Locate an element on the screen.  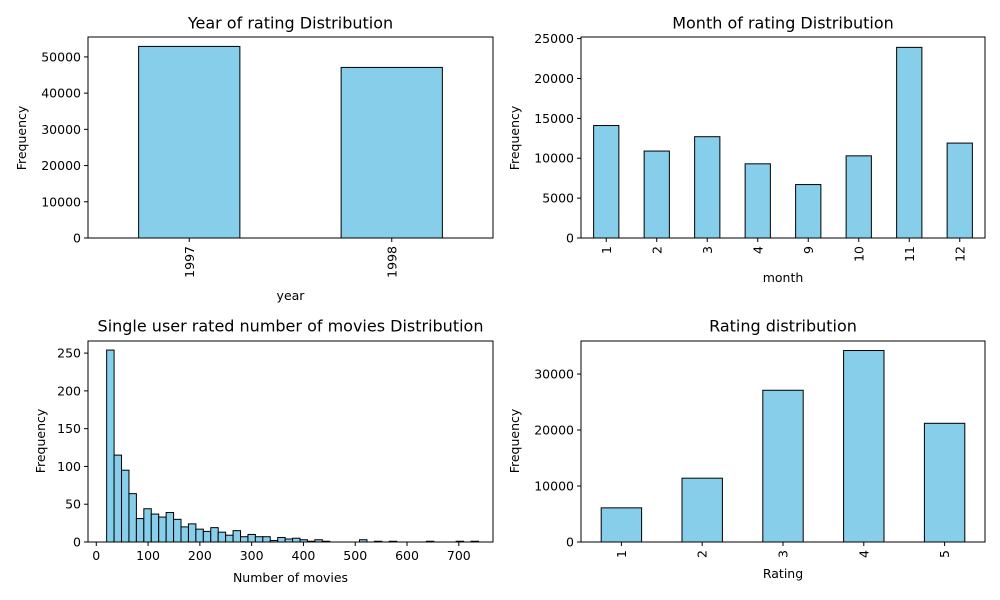
y-axis-ticks: 0 10000 20000 30000 40000 50000 is located at coordinates (64, 147).